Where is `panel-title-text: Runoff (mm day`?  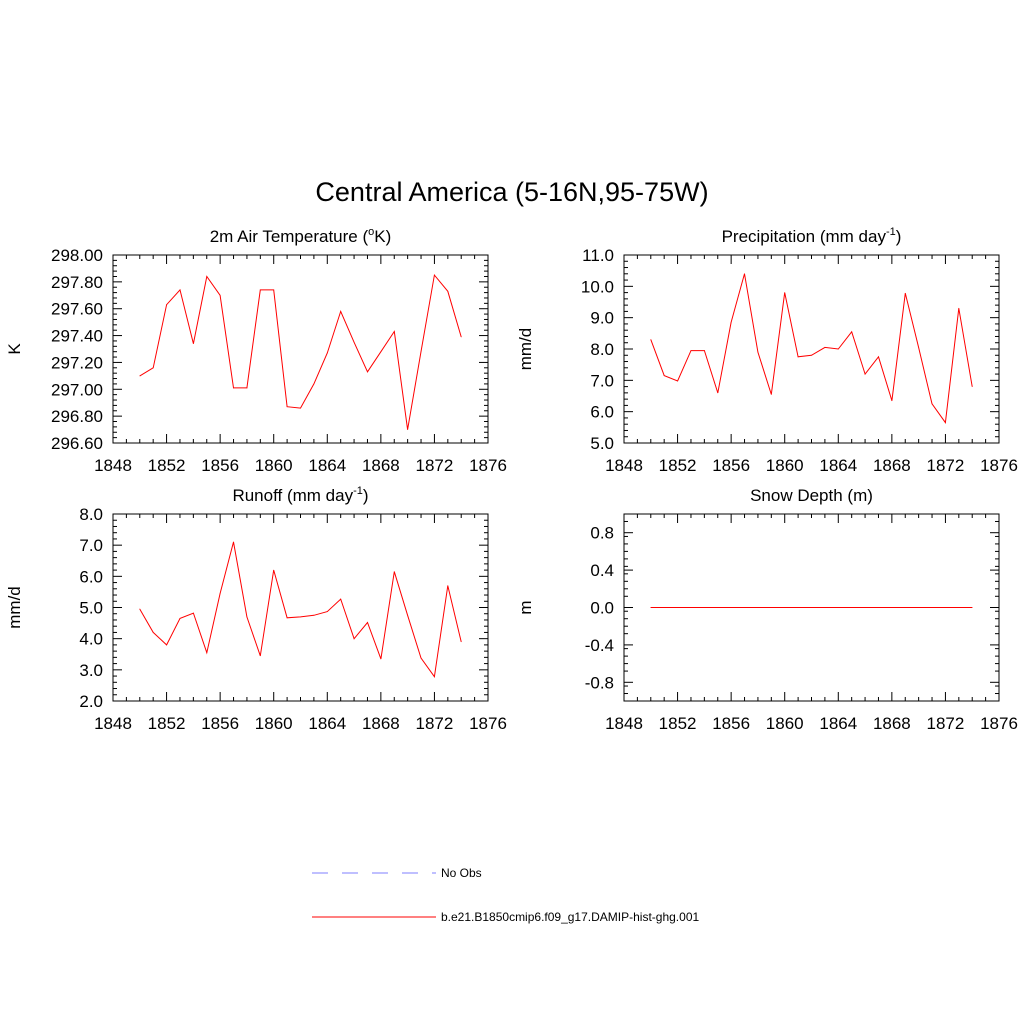
panel-title-text: Runoff (mm day is located at coordinates (292, 495).